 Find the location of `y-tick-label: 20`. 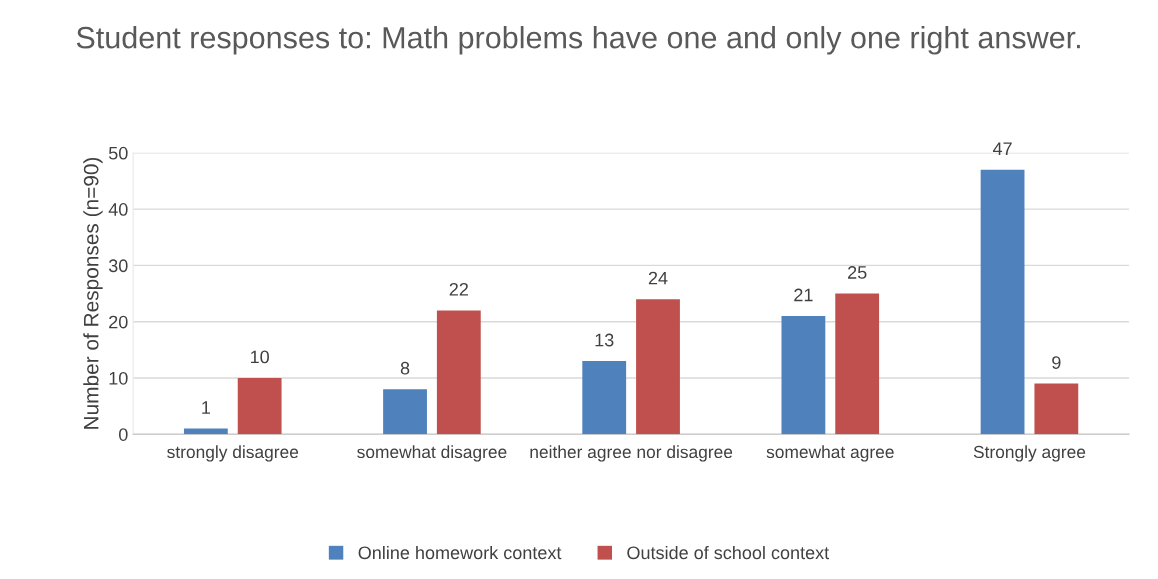

y-tick-label: 20 is located at coordinates (118, 322).